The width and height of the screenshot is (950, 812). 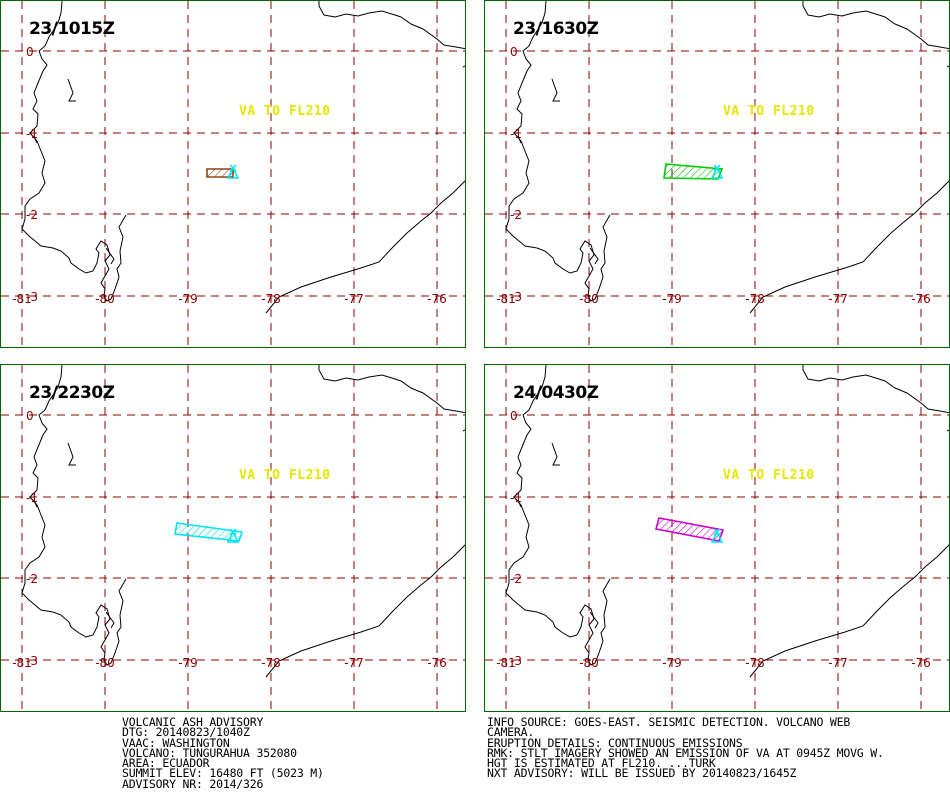 I want to click on panel-time-2: 23/1630Z, so click(x=556, y=29).